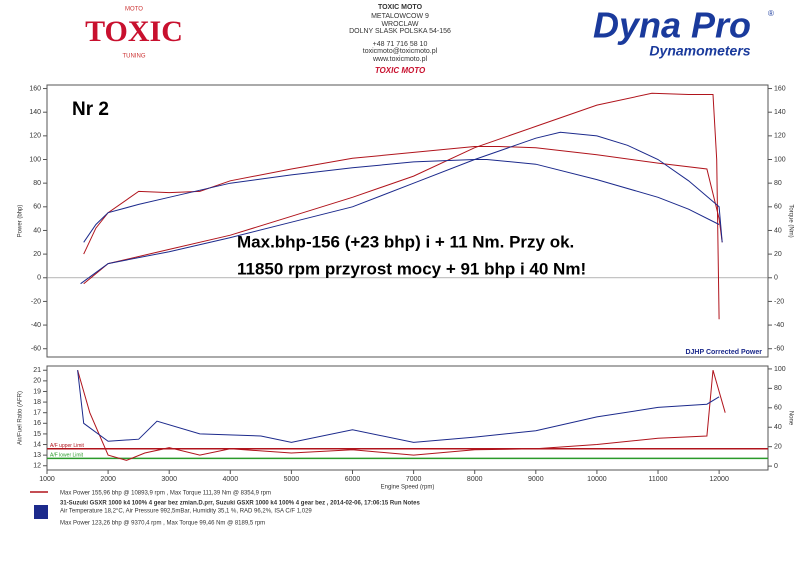  I want to click on y-tick-label: 12, so click(37, 466).